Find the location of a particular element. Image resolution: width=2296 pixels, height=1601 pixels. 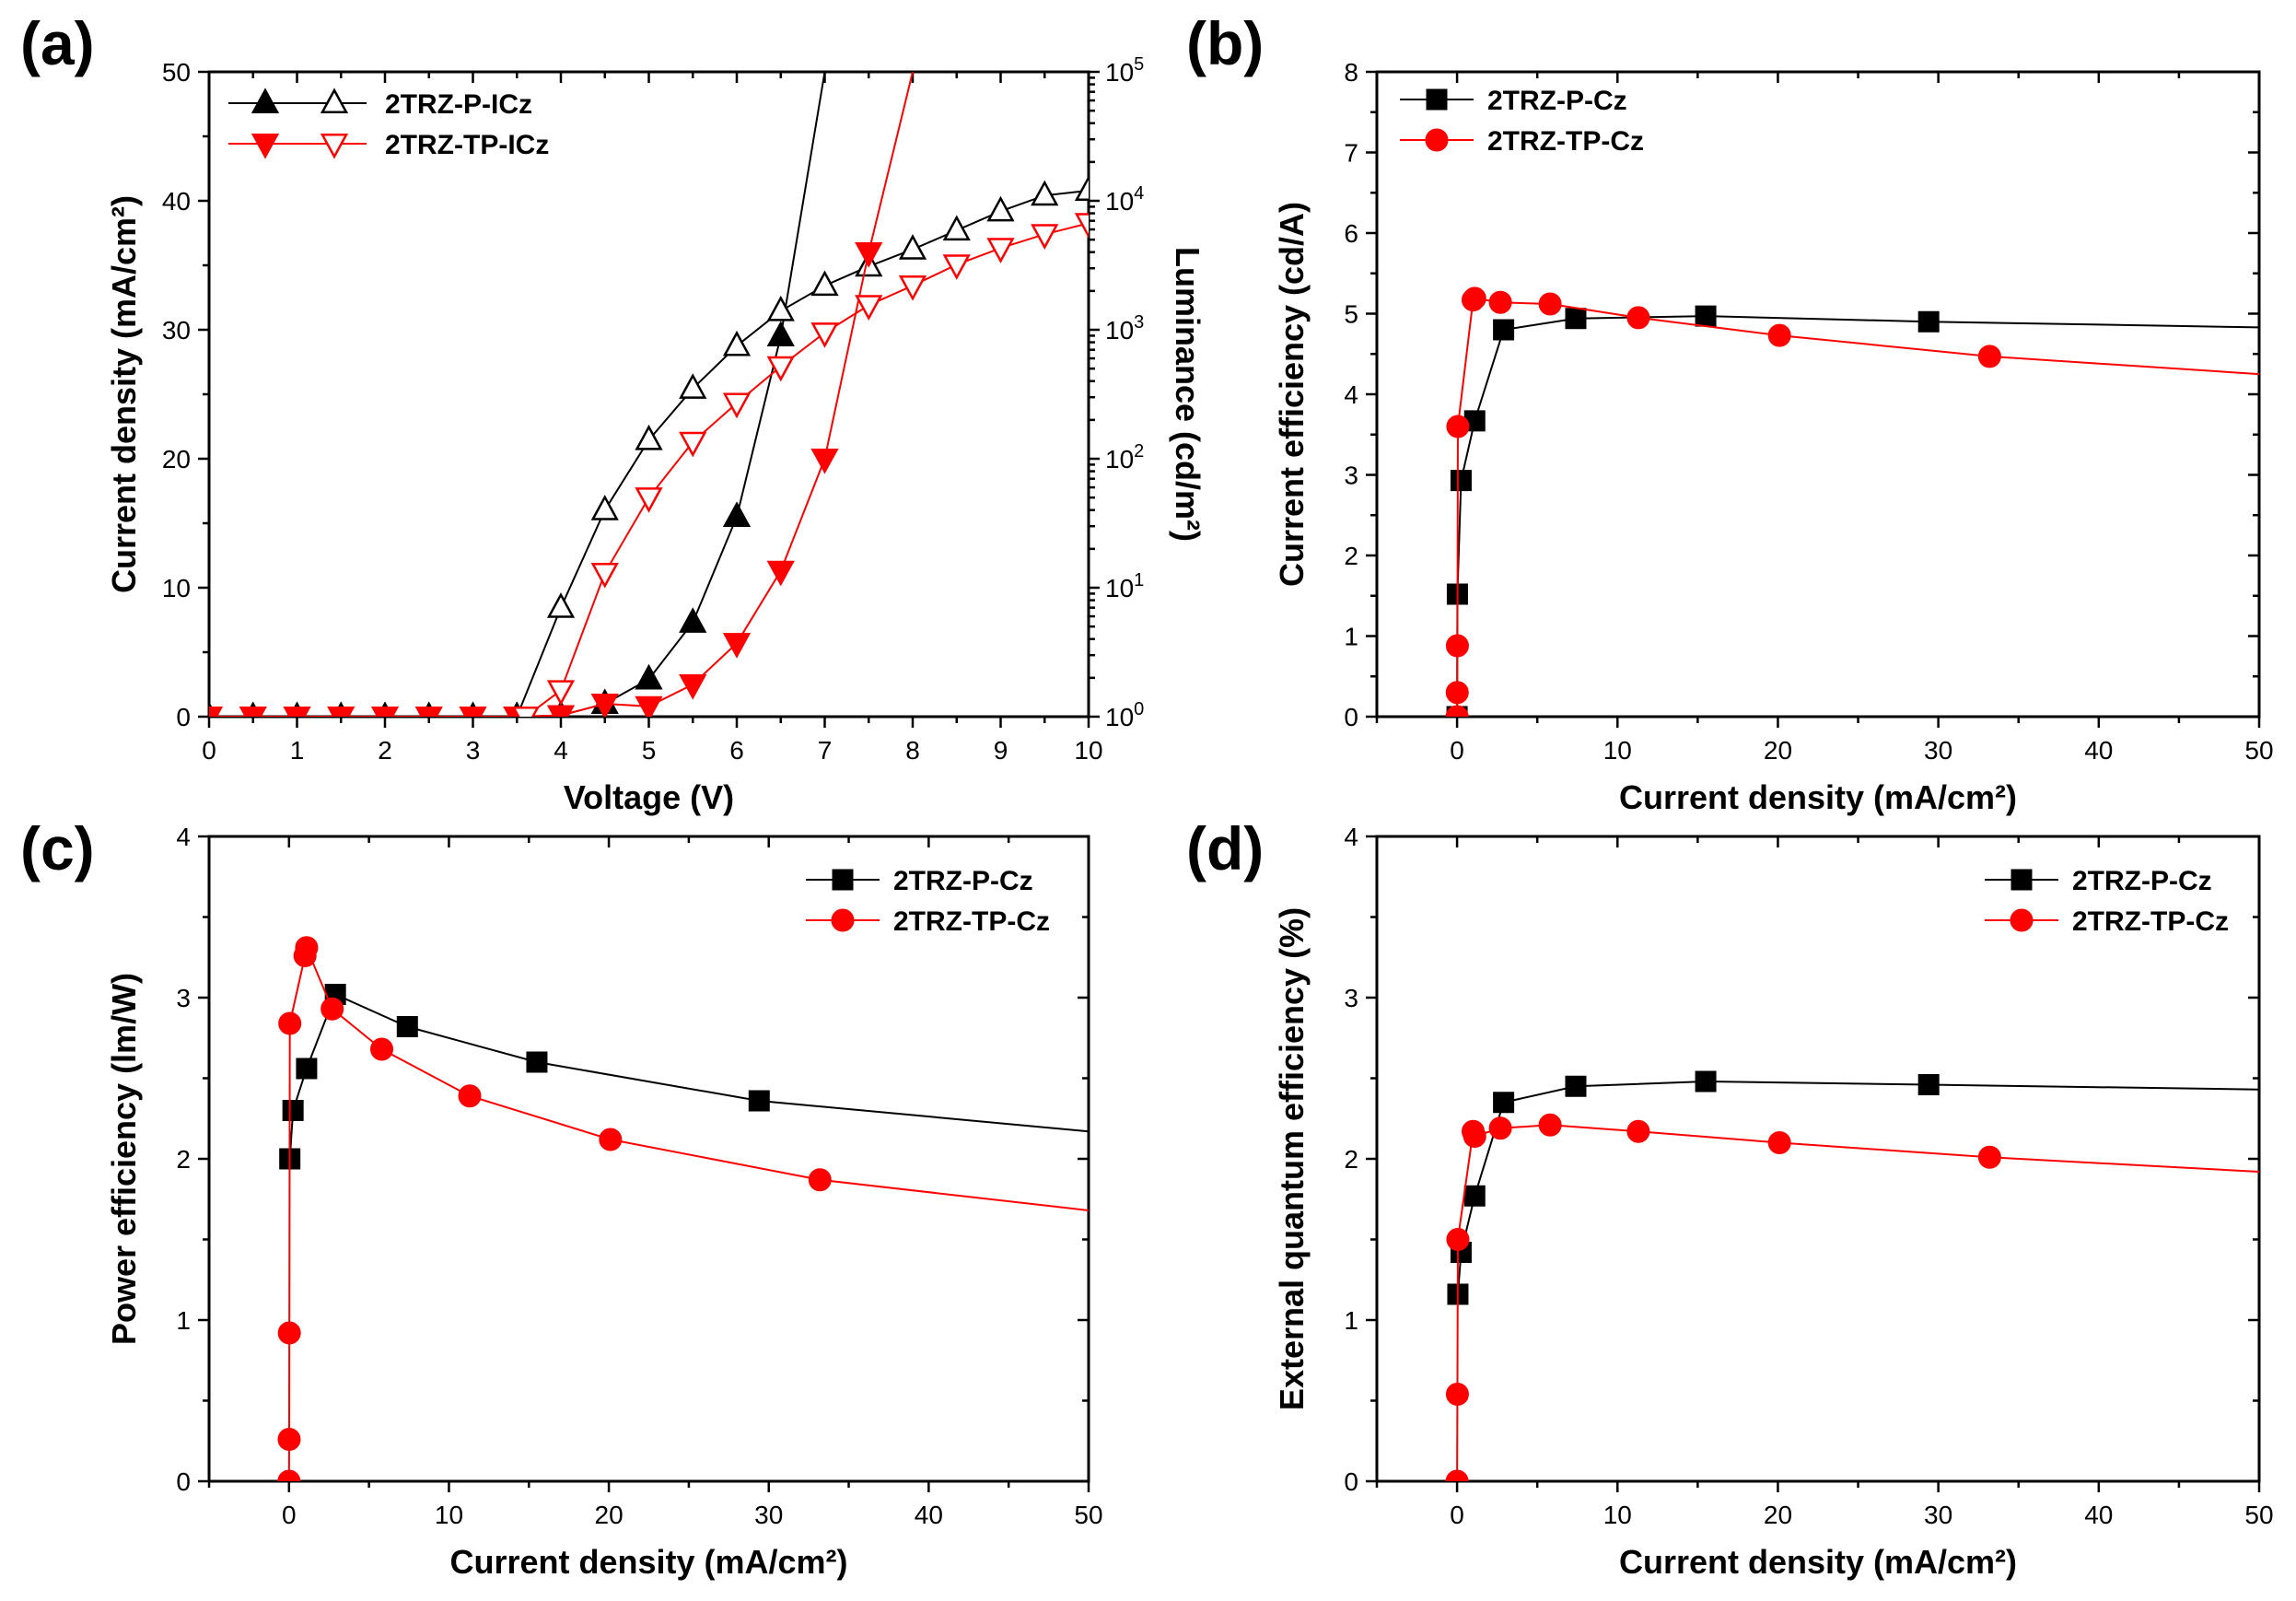

y-tick-label: 30 is located at coordinates (176, 330).